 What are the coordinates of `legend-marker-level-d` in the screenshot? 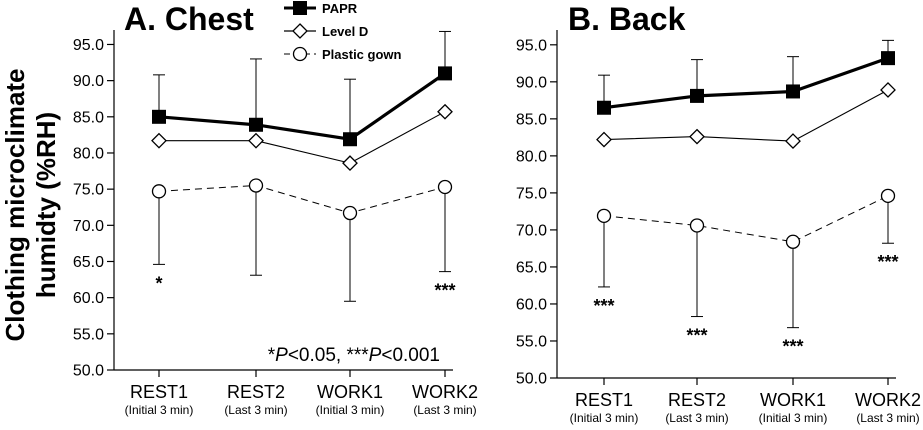 It's located at (300, 31).